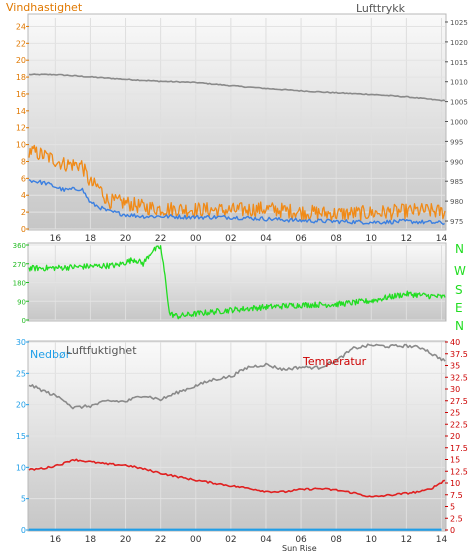 The height and width of the screenshot is (560, 476). Describe the element at coordinates (456, 495) in the screenshot. I see `y-tick-label: 7.5` at that location.